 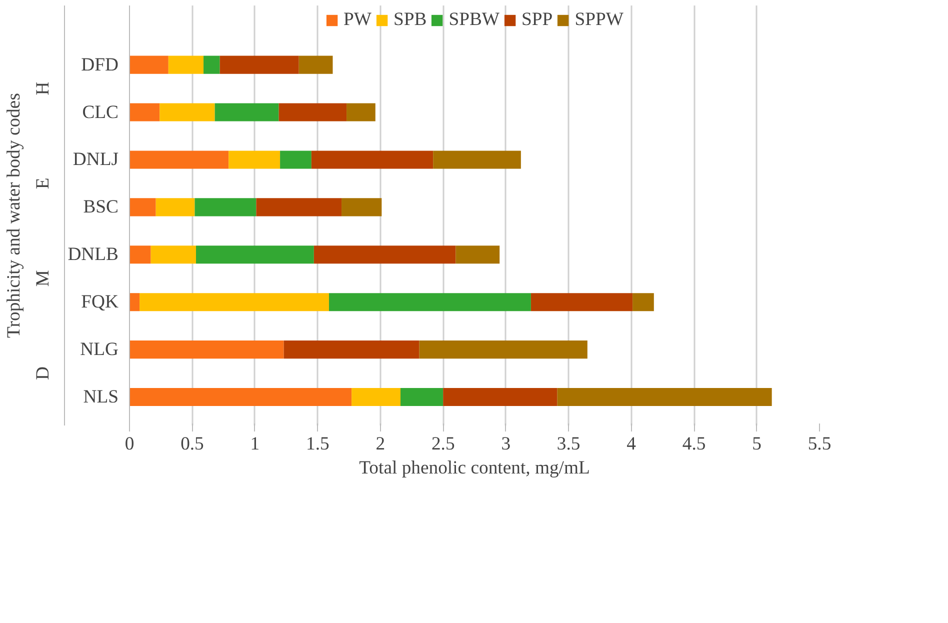 What do you see at coordinates (443, 444) in the screenshot?
I see `x-tick-label: 2.5` at bounding box center [443, 444].